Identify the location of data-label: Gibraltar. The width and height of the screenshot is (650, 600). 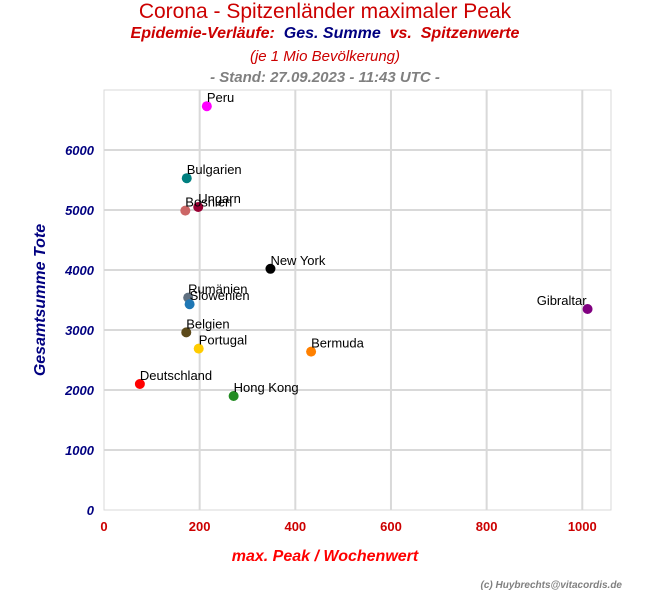
(562, 300).